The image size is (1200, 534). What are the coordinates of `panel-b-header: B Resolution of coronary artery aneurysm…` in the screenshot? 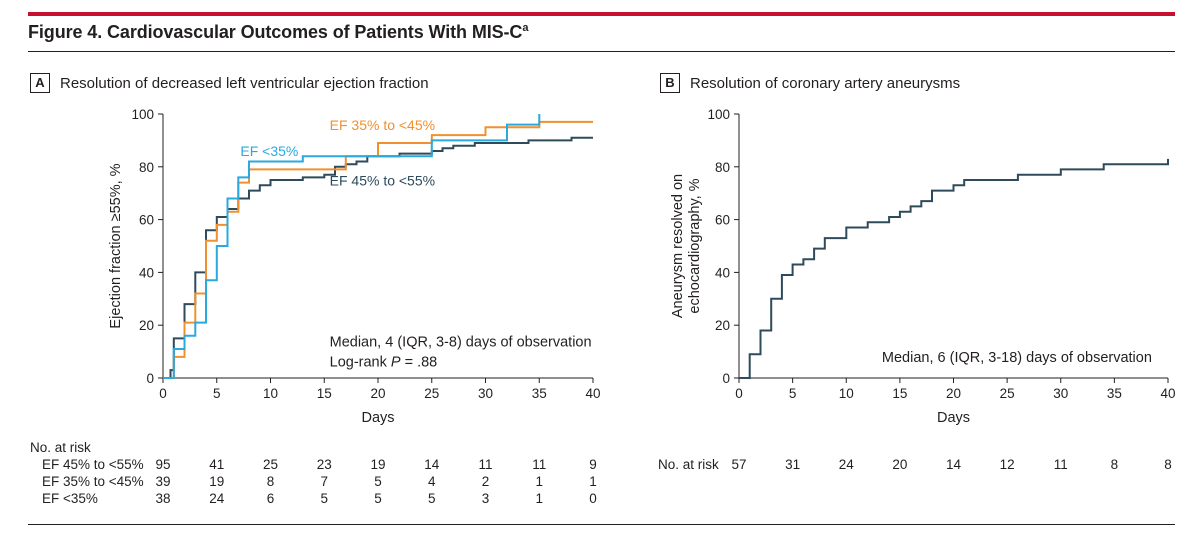 It's located at (810, 83).